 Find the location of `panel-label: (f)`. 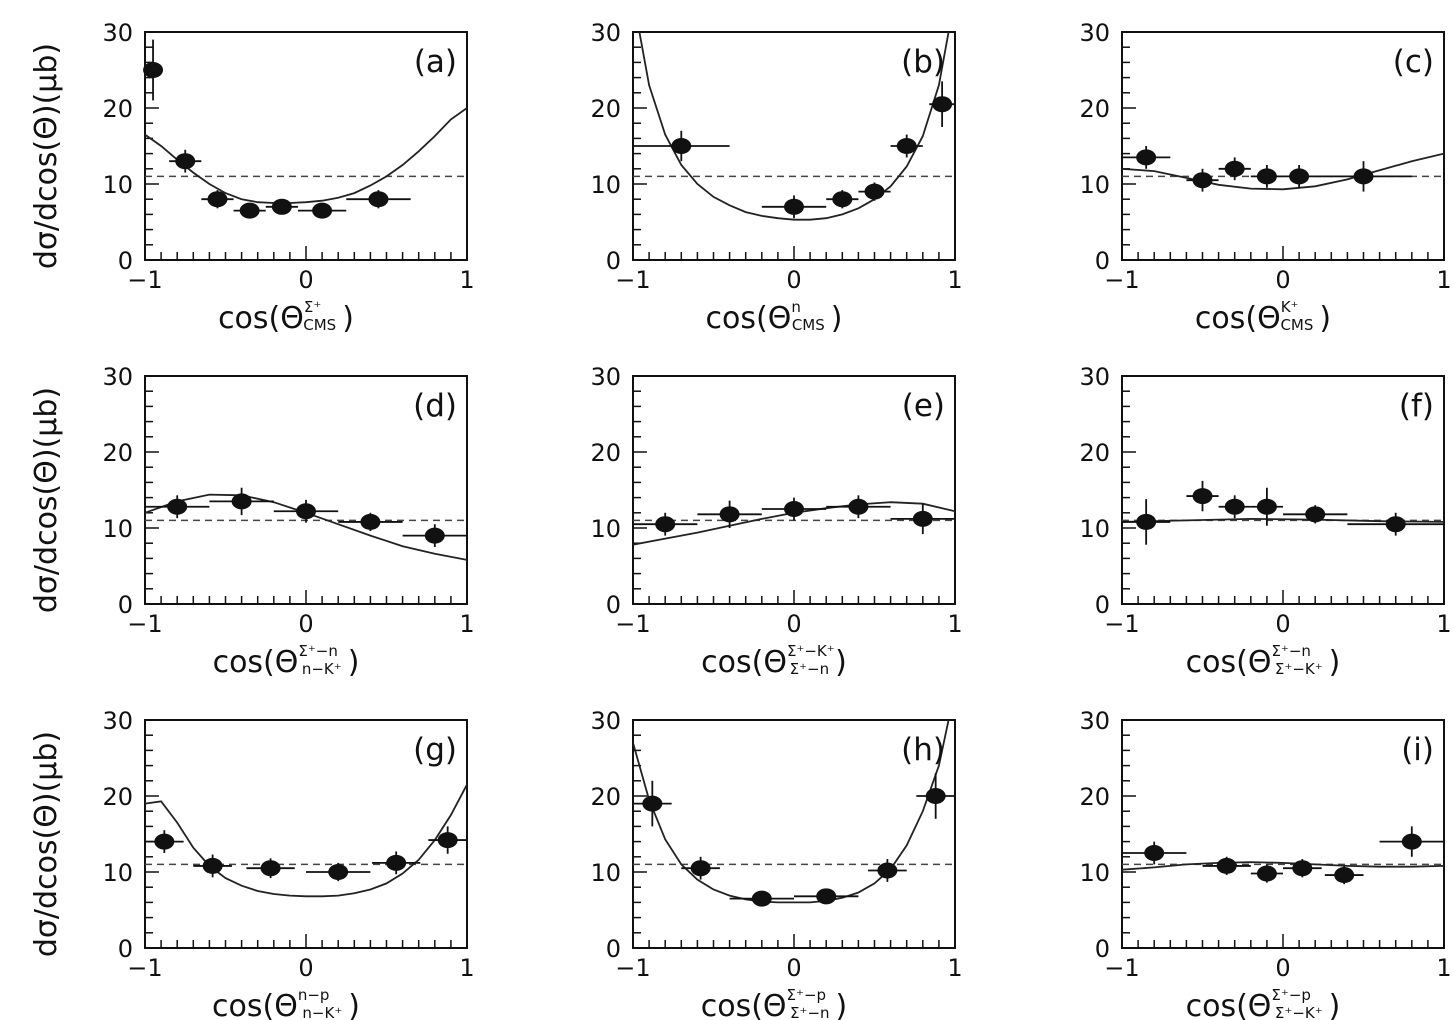

panel-label: (f) is located at coordinates (1416, 406).